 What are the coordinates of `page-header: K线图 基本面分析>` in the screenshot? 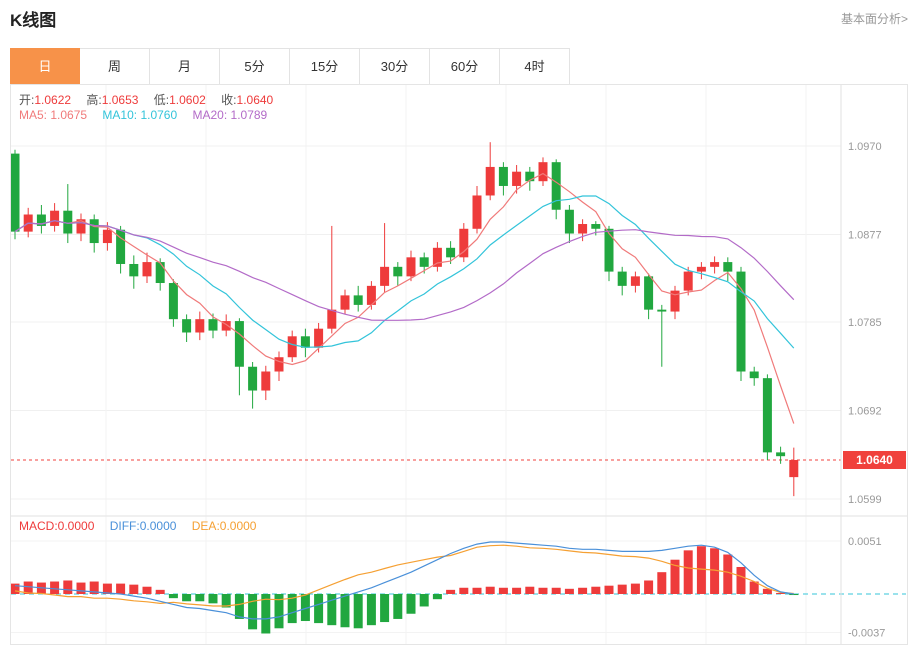 It's located at (459, 21).